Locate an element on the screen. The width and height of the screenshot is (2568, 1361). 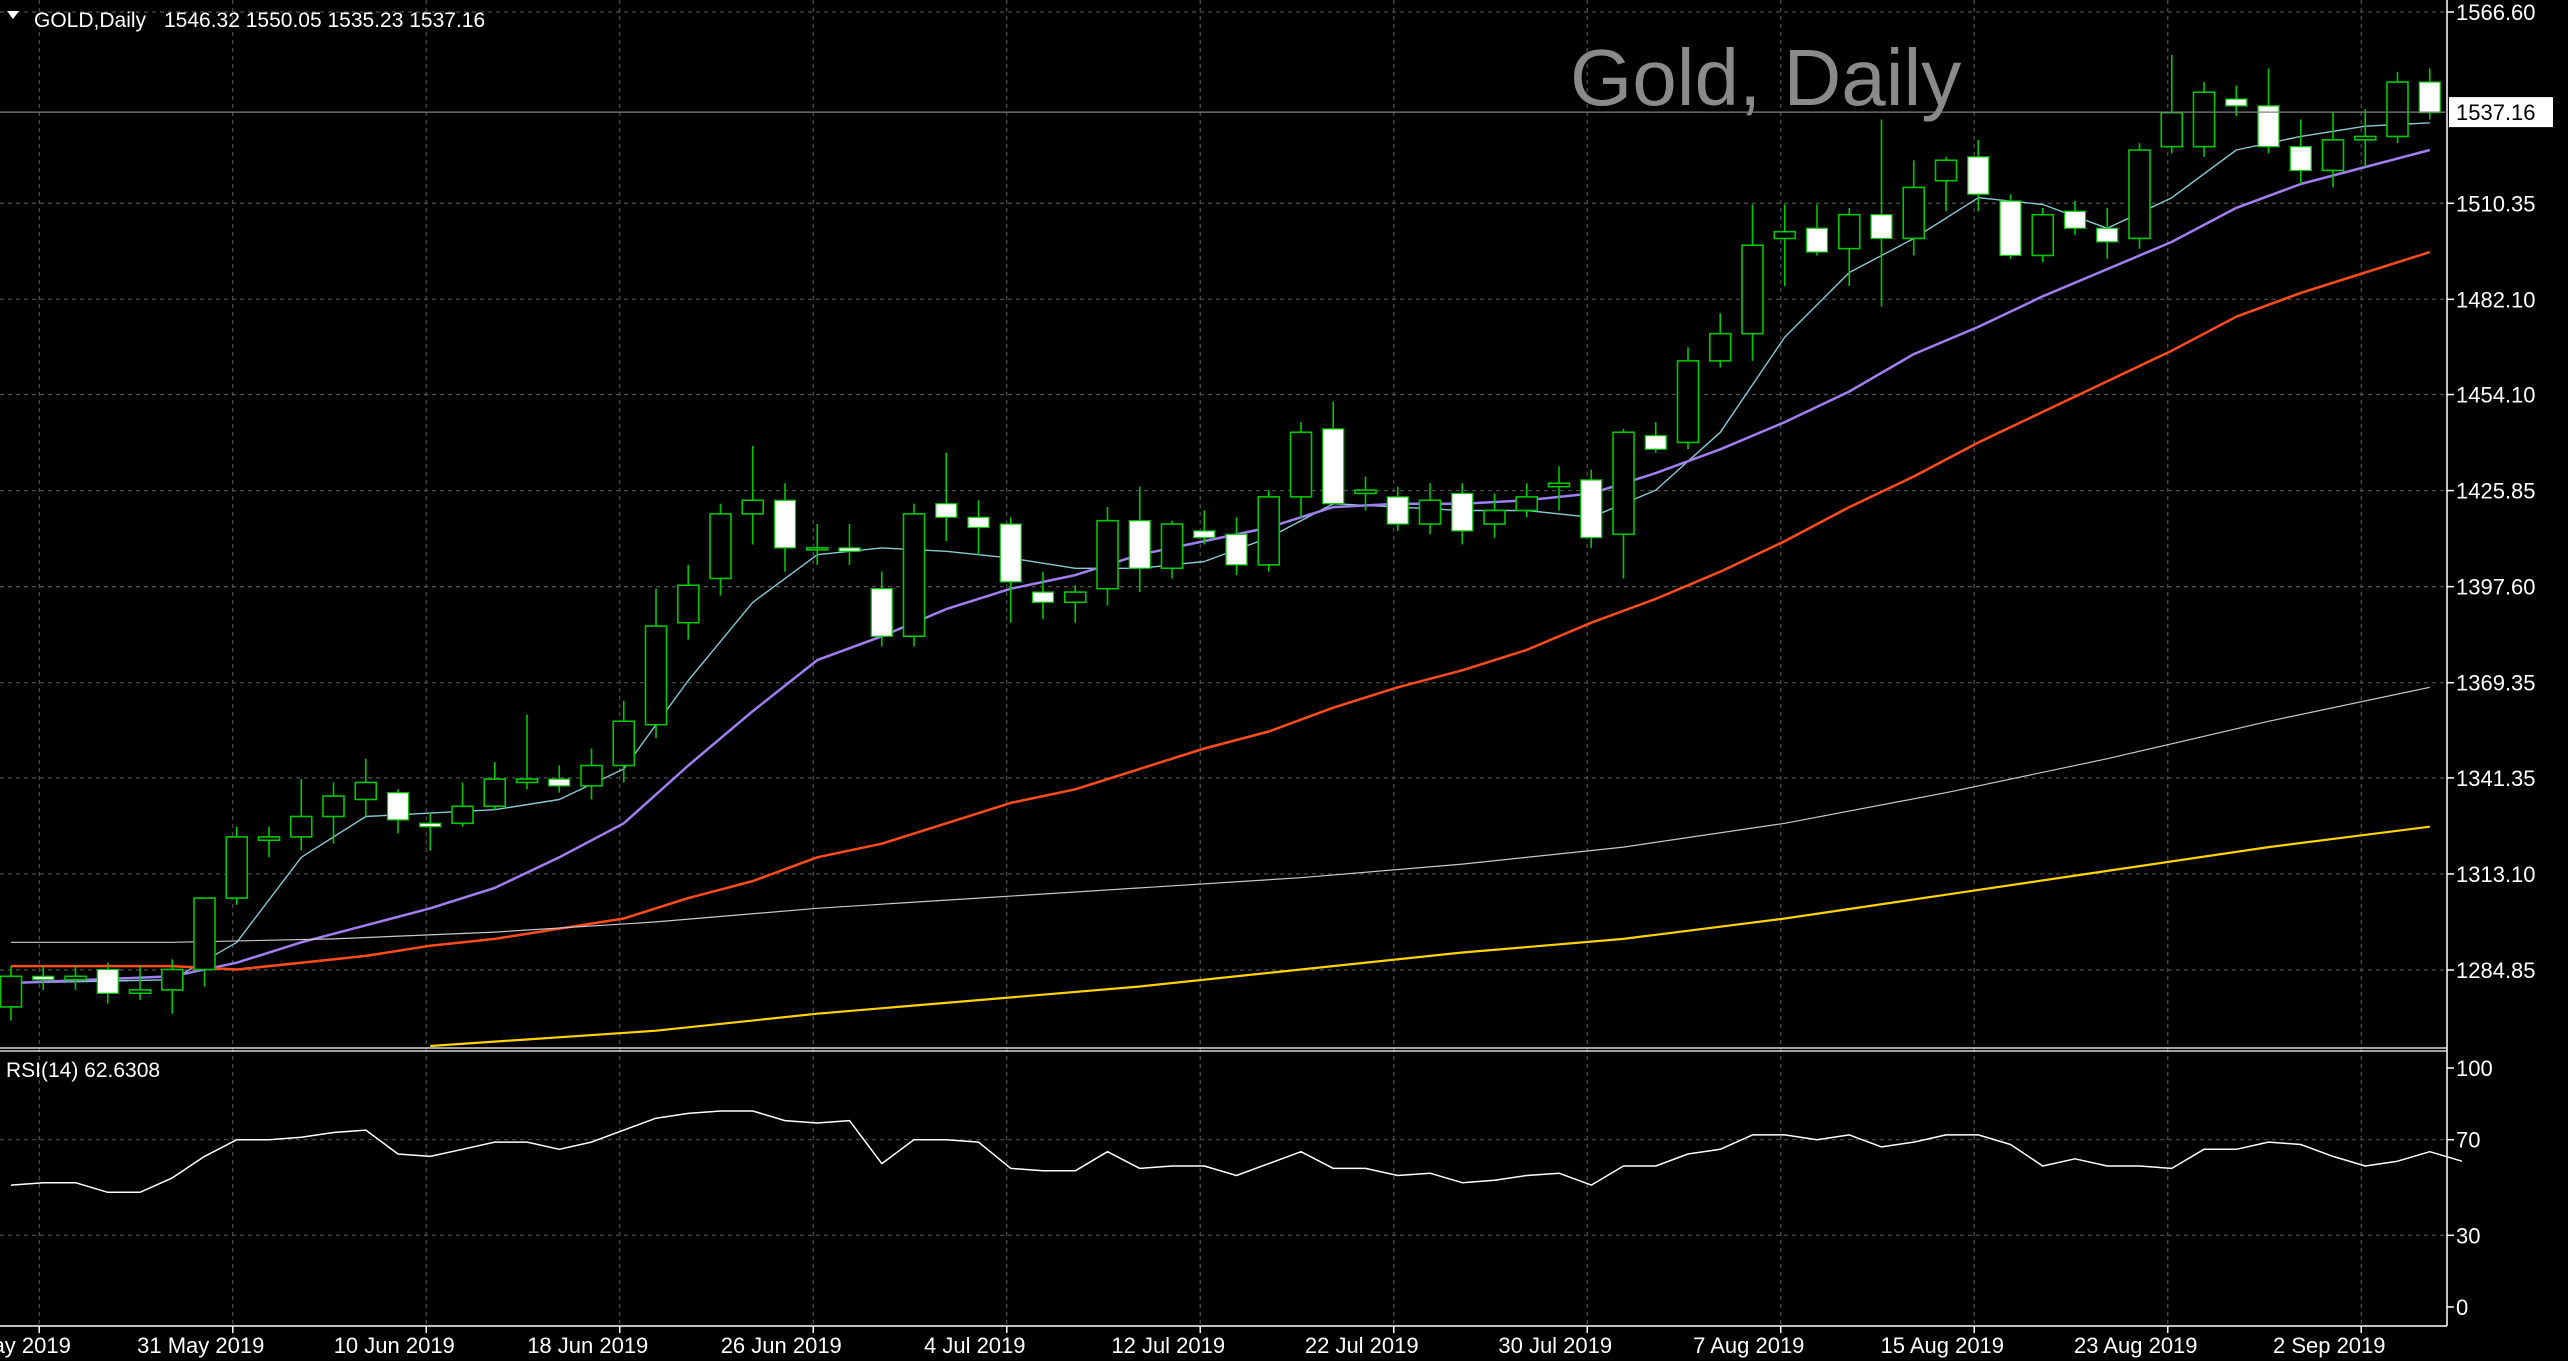
date-label: 18 Jun 2019 is located at coordinates (587, 1345).